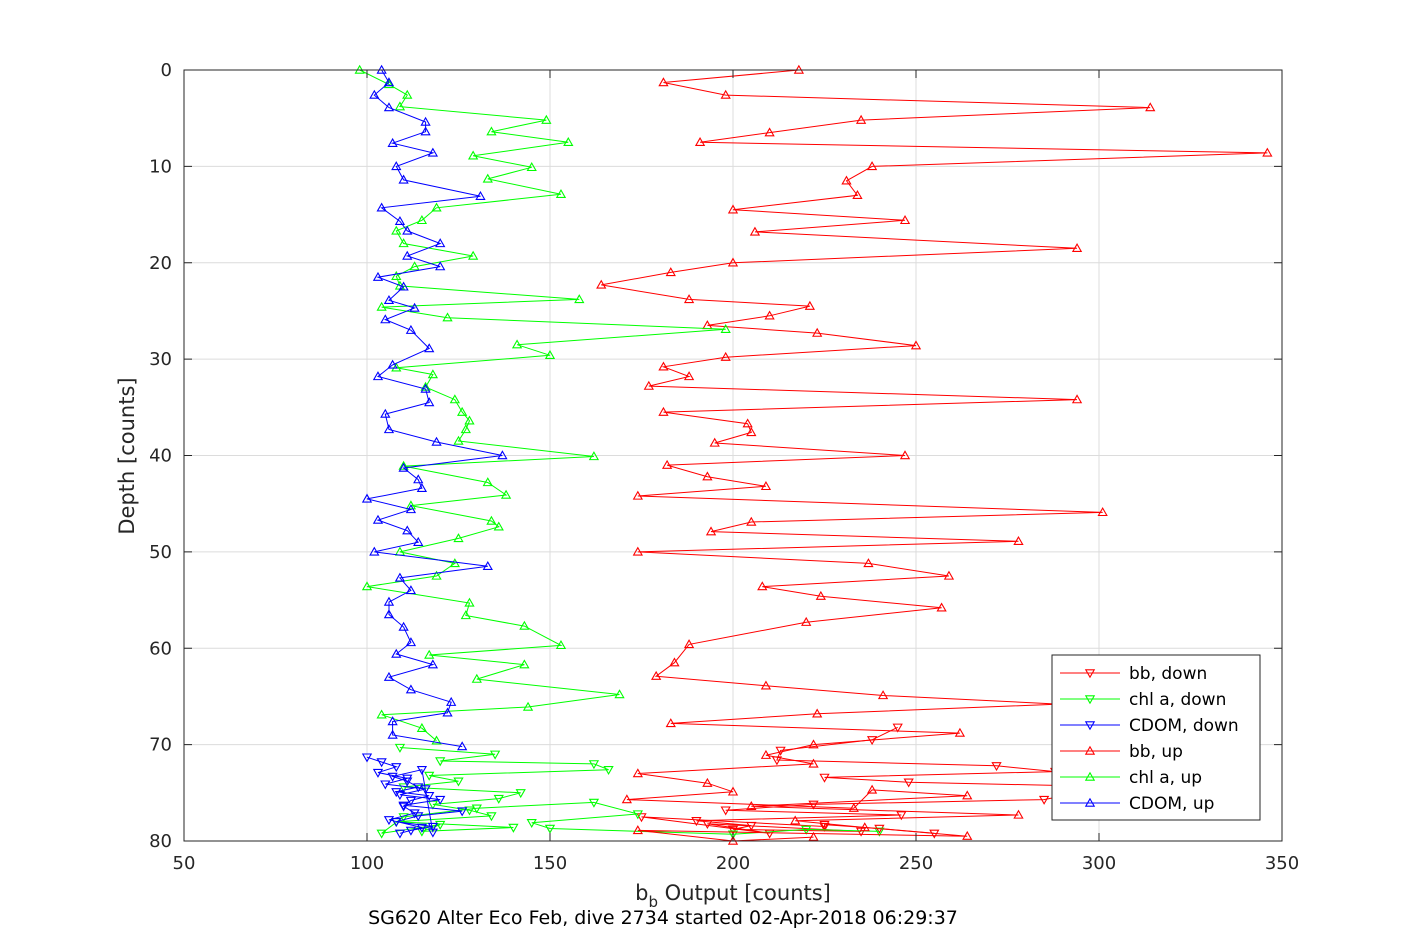 The width and height of the screenshot is (1417, 945). What do you see at coordinates (744, 893) in the screenshot?
I see `x-axis-label-rest: Output [counts]` at bounding box center [744, 893].